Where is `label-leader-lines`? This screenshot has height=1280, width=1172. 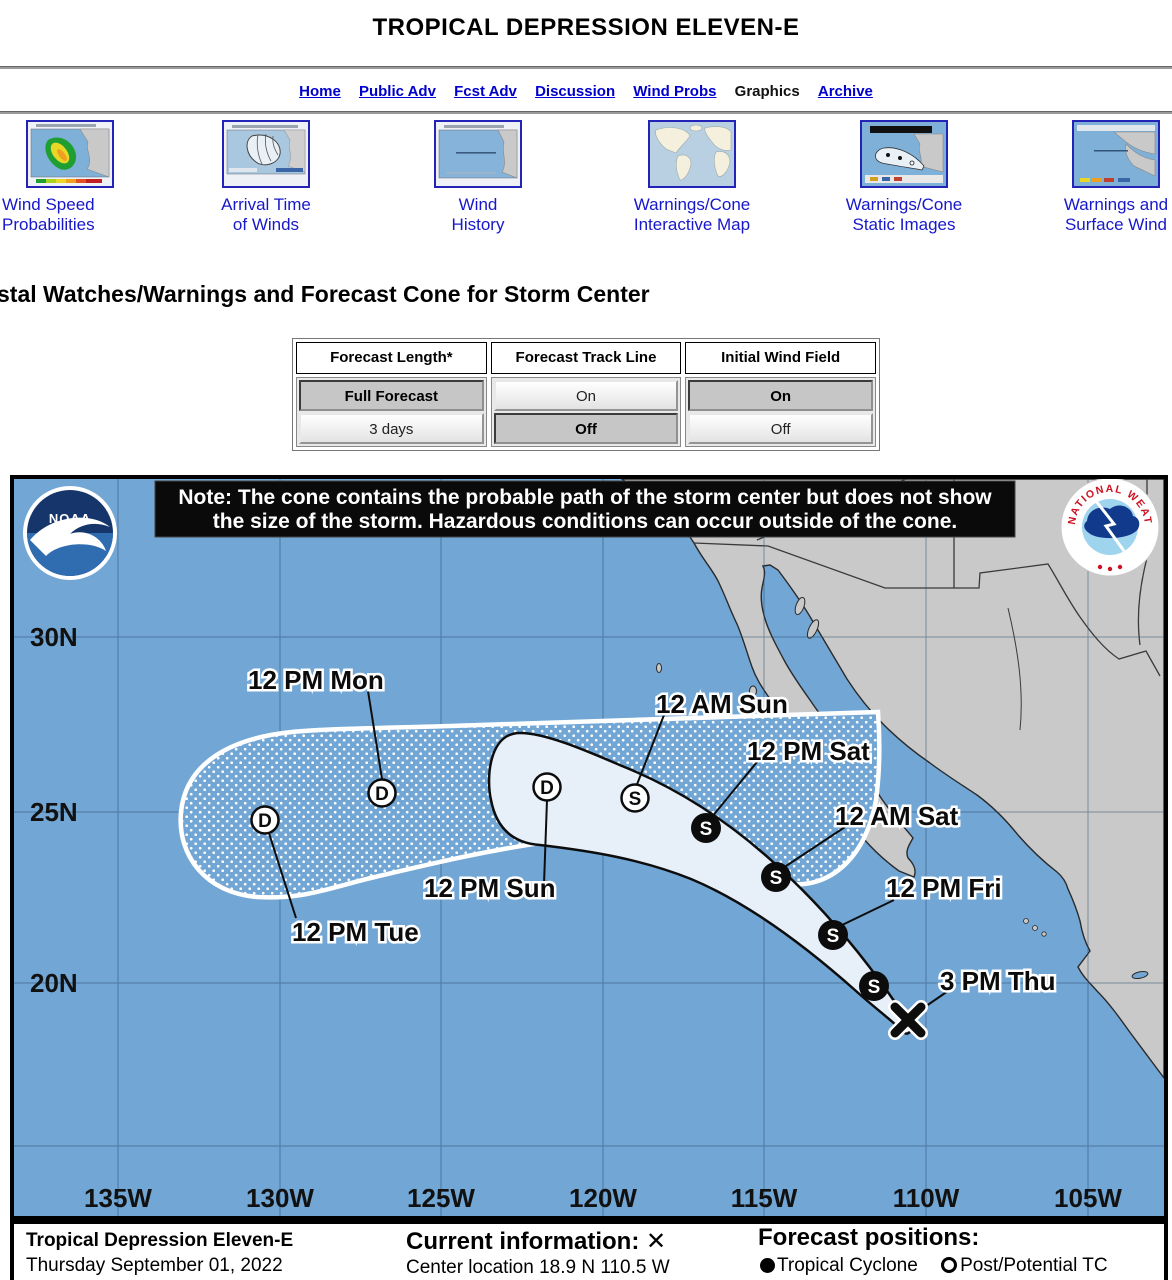 label-leader-lines is located at coordinates (608, 852).